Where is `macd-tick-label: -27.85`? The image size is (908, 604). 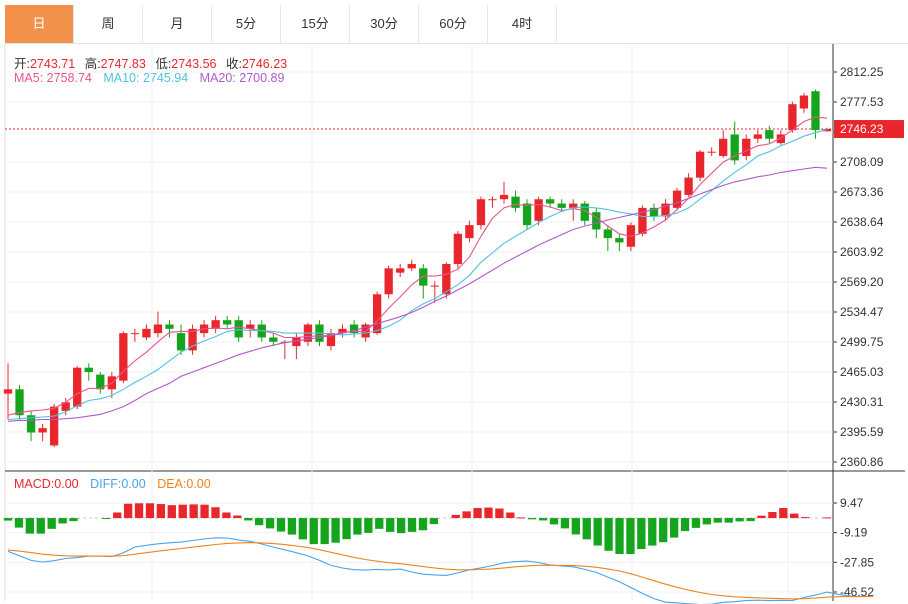
macd-tick-label: -27.85 is located at coordinates (857, 562).